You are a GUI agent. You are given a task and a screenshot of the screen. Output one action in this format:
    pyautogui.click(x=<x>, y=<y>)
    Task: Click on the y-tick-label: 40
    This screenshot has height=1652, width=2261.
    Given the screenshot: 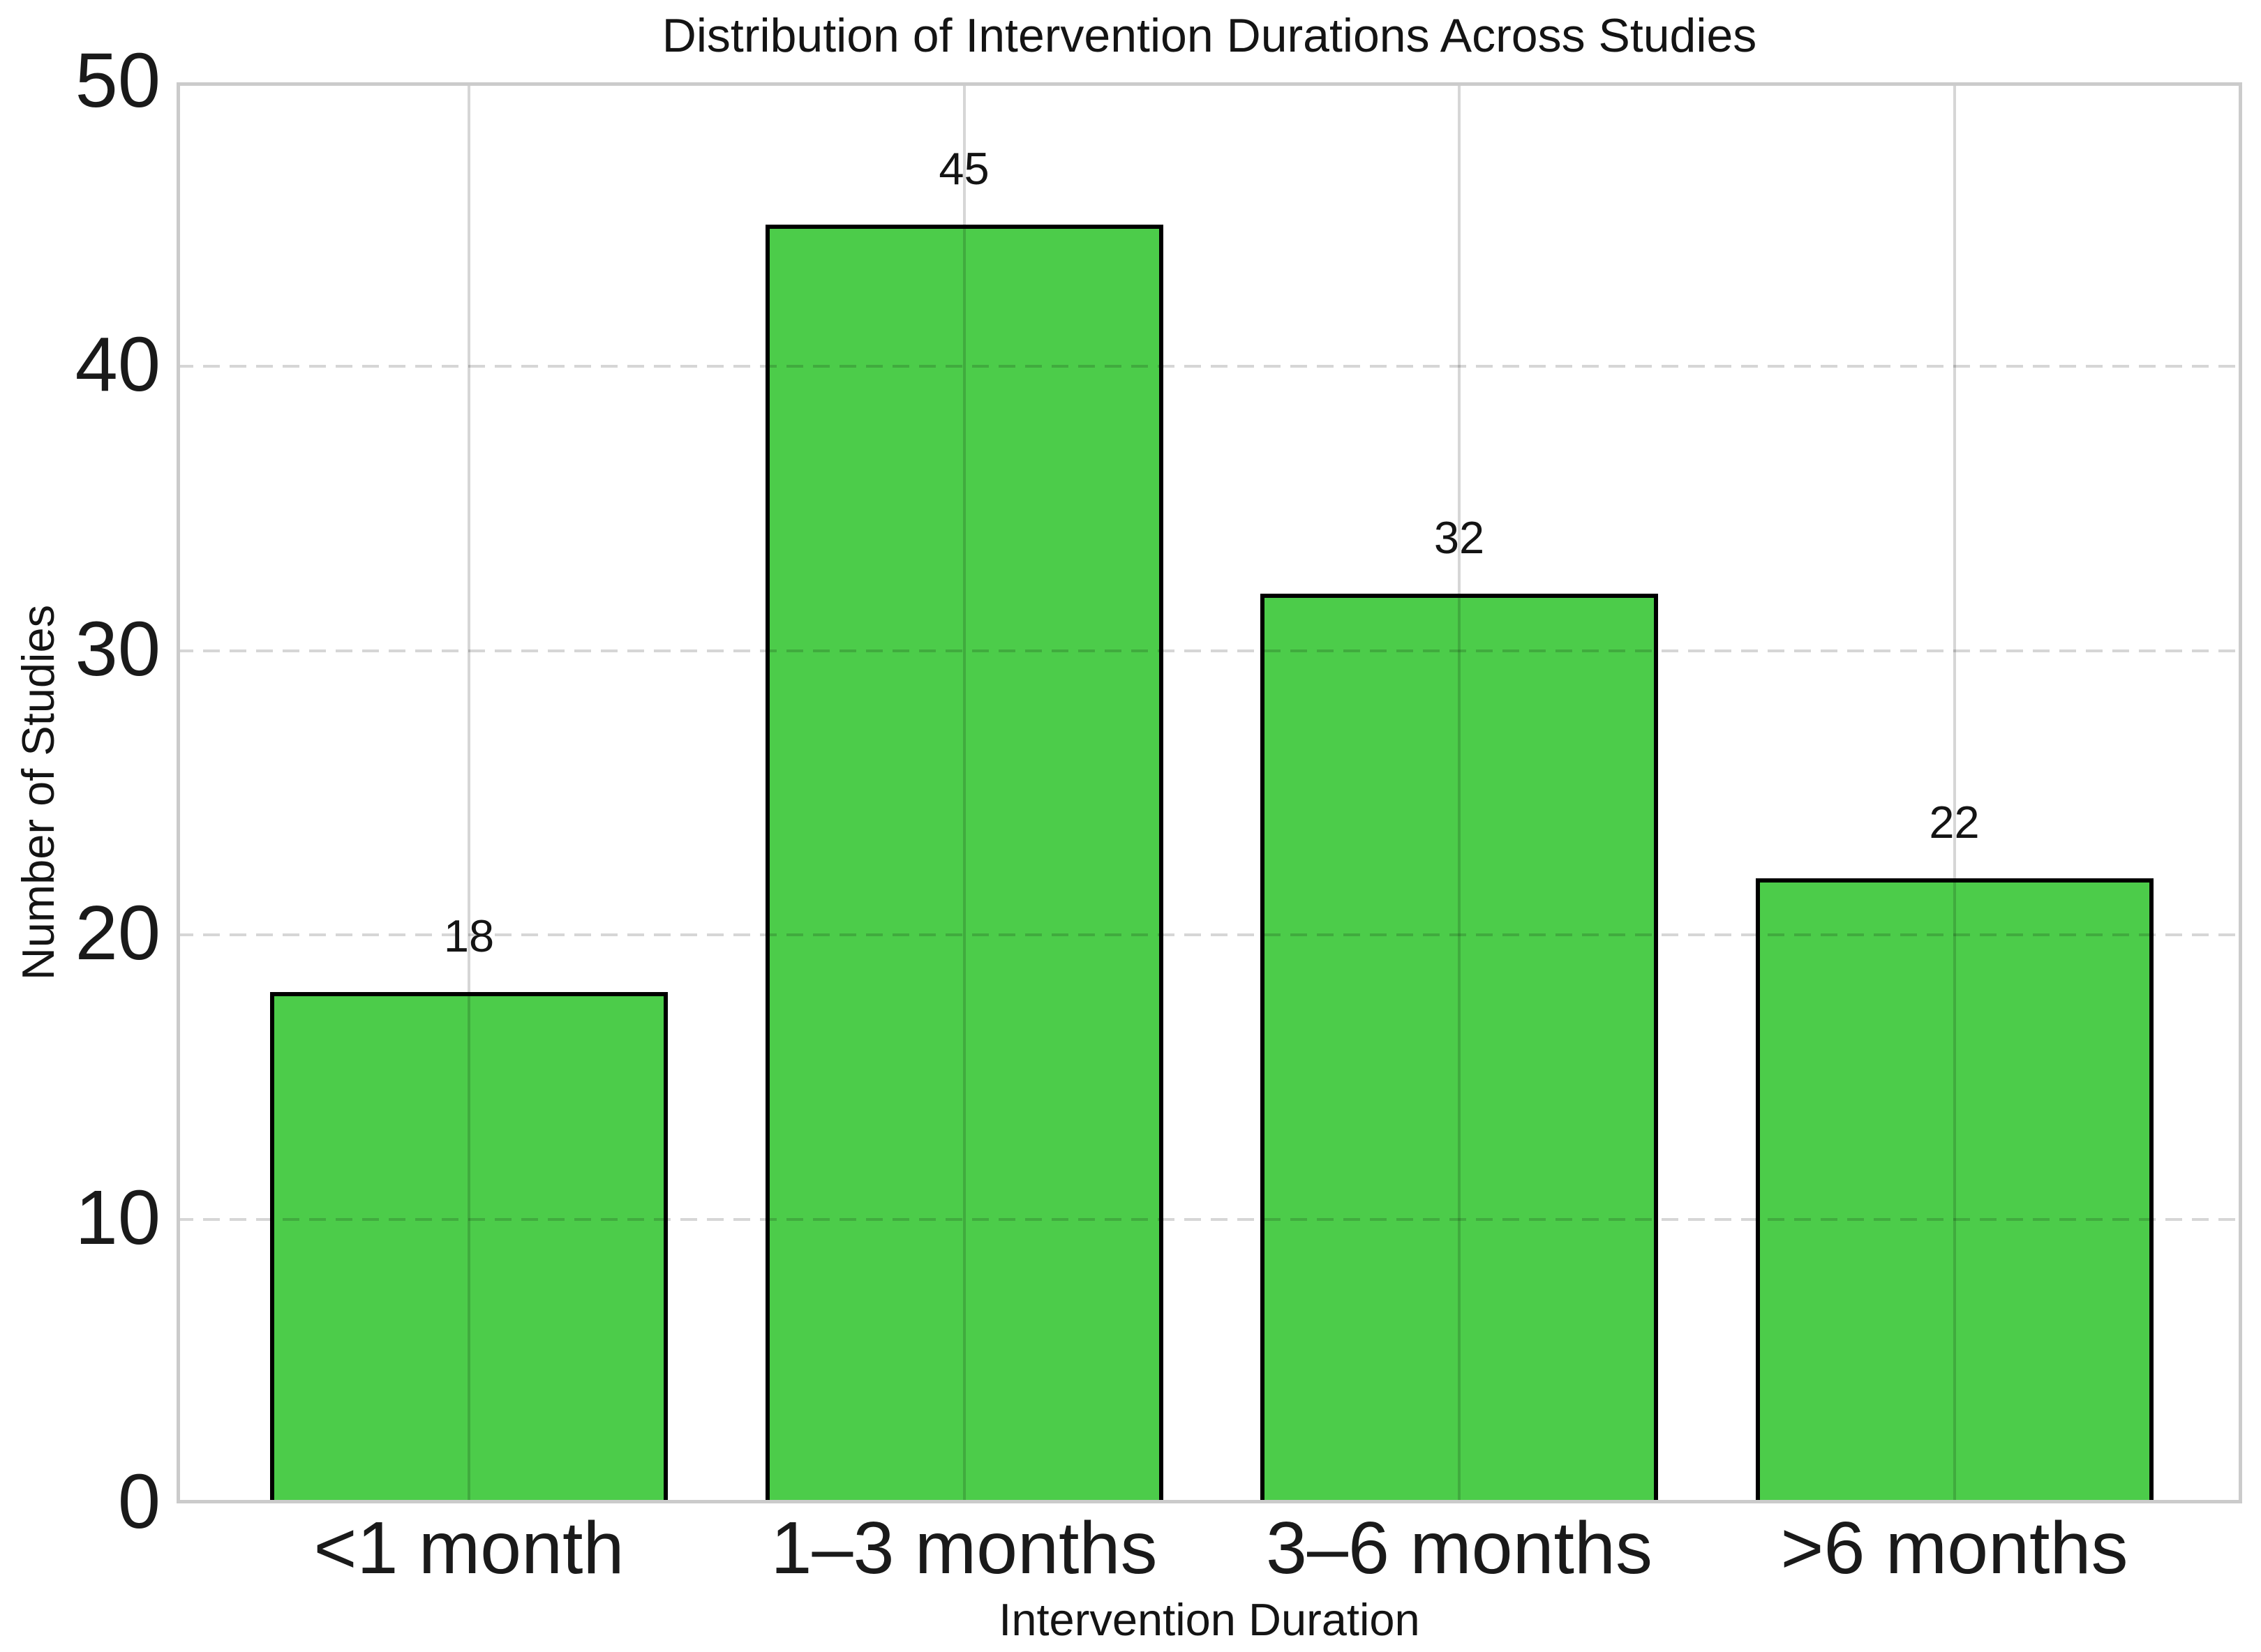 What is the action you would take?
    pyautogui.click(x=118, y=365)
    